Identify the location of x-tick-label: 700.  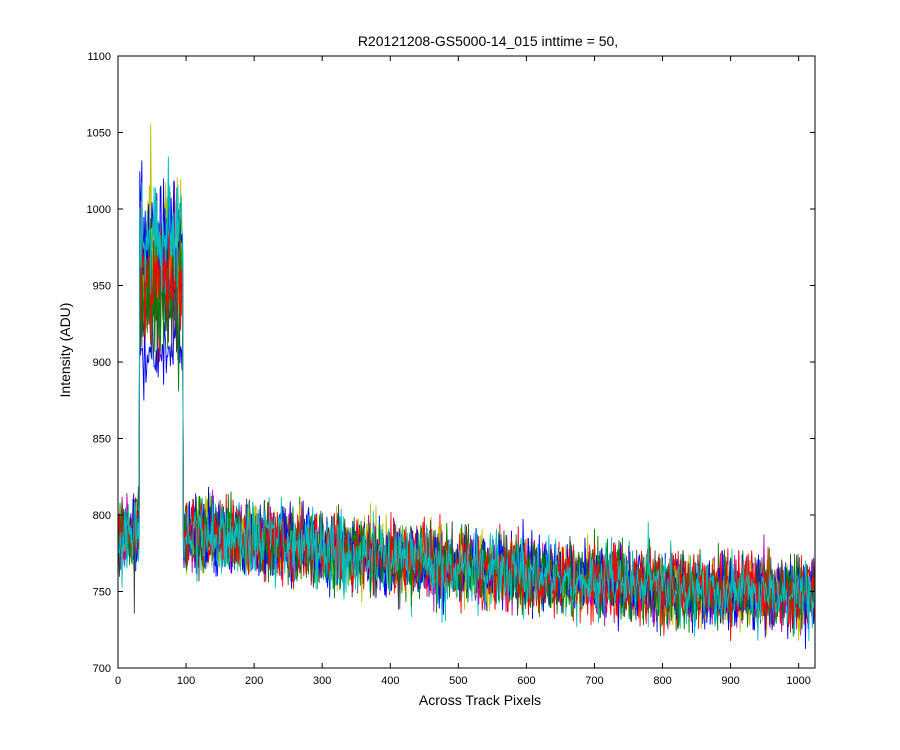
(594, 681).